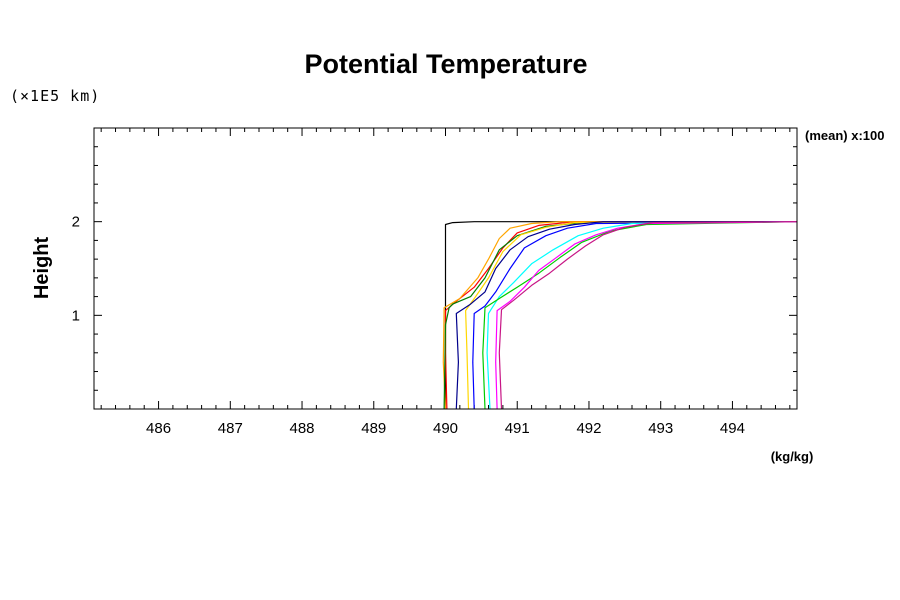 This screenshot has height=600, width=900. What do you see at coordinates (42, 268) in the screenshot?
I see `y-axis-label: Height` at bounding box center [42, 268].